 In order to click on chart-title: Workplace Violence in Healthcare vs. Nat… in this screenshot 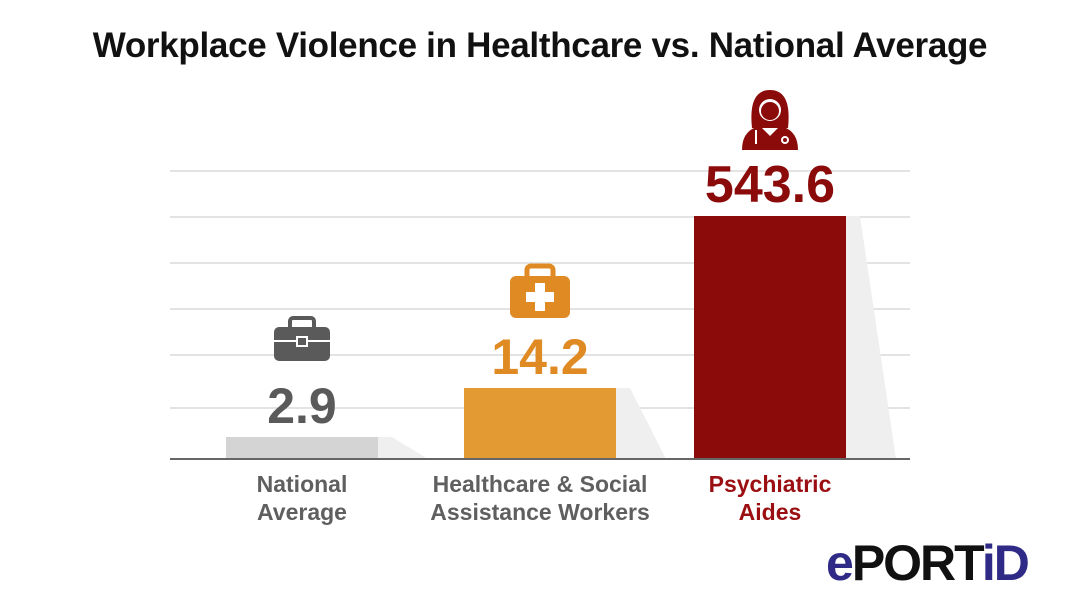, I will do `click(540, 45)`.